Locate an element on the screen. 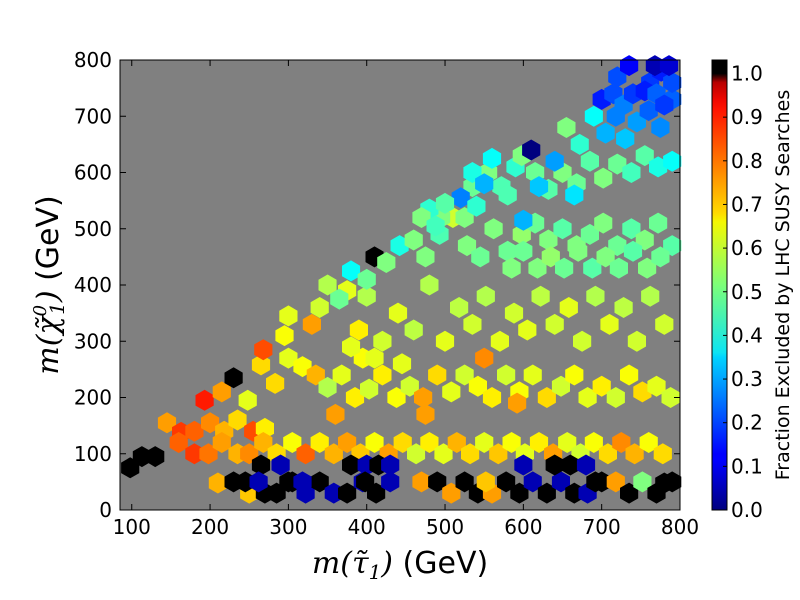  x-axis-title: m(τ̃1) (GeV) is located at coordinates (400, 565).